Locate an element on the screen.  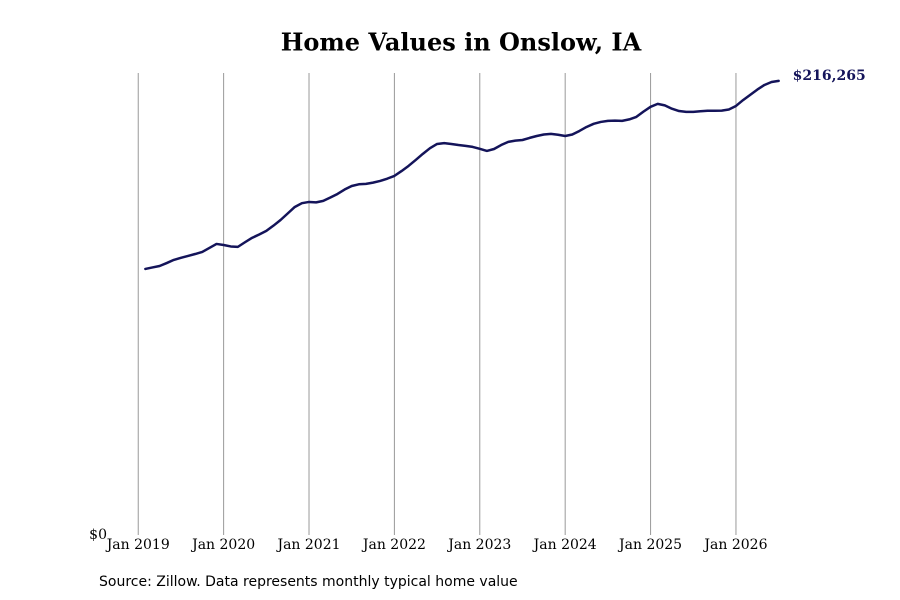
x-tick-label: Jan 2022 is located at coordinates (393, 545).